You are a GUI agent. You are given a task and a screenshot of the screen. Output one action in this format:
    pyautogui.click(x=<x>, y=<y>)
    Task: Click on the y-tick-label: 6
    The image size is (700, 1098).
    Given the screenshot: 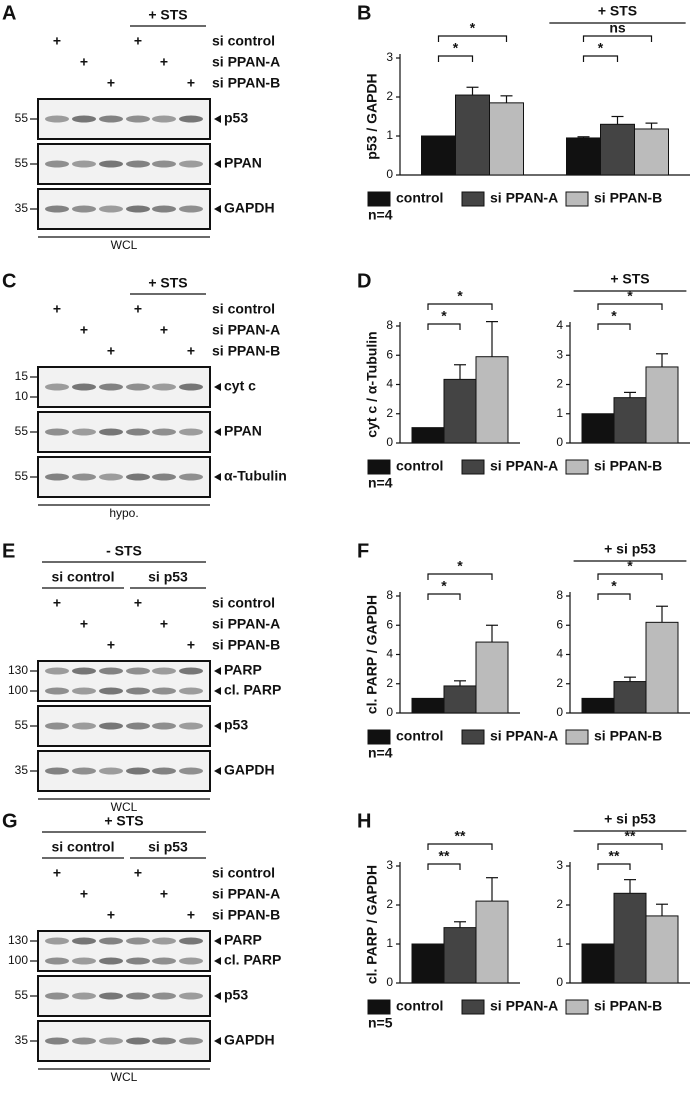 What is the action you would take?
    pyautogui.click(x=559, y=624)
    